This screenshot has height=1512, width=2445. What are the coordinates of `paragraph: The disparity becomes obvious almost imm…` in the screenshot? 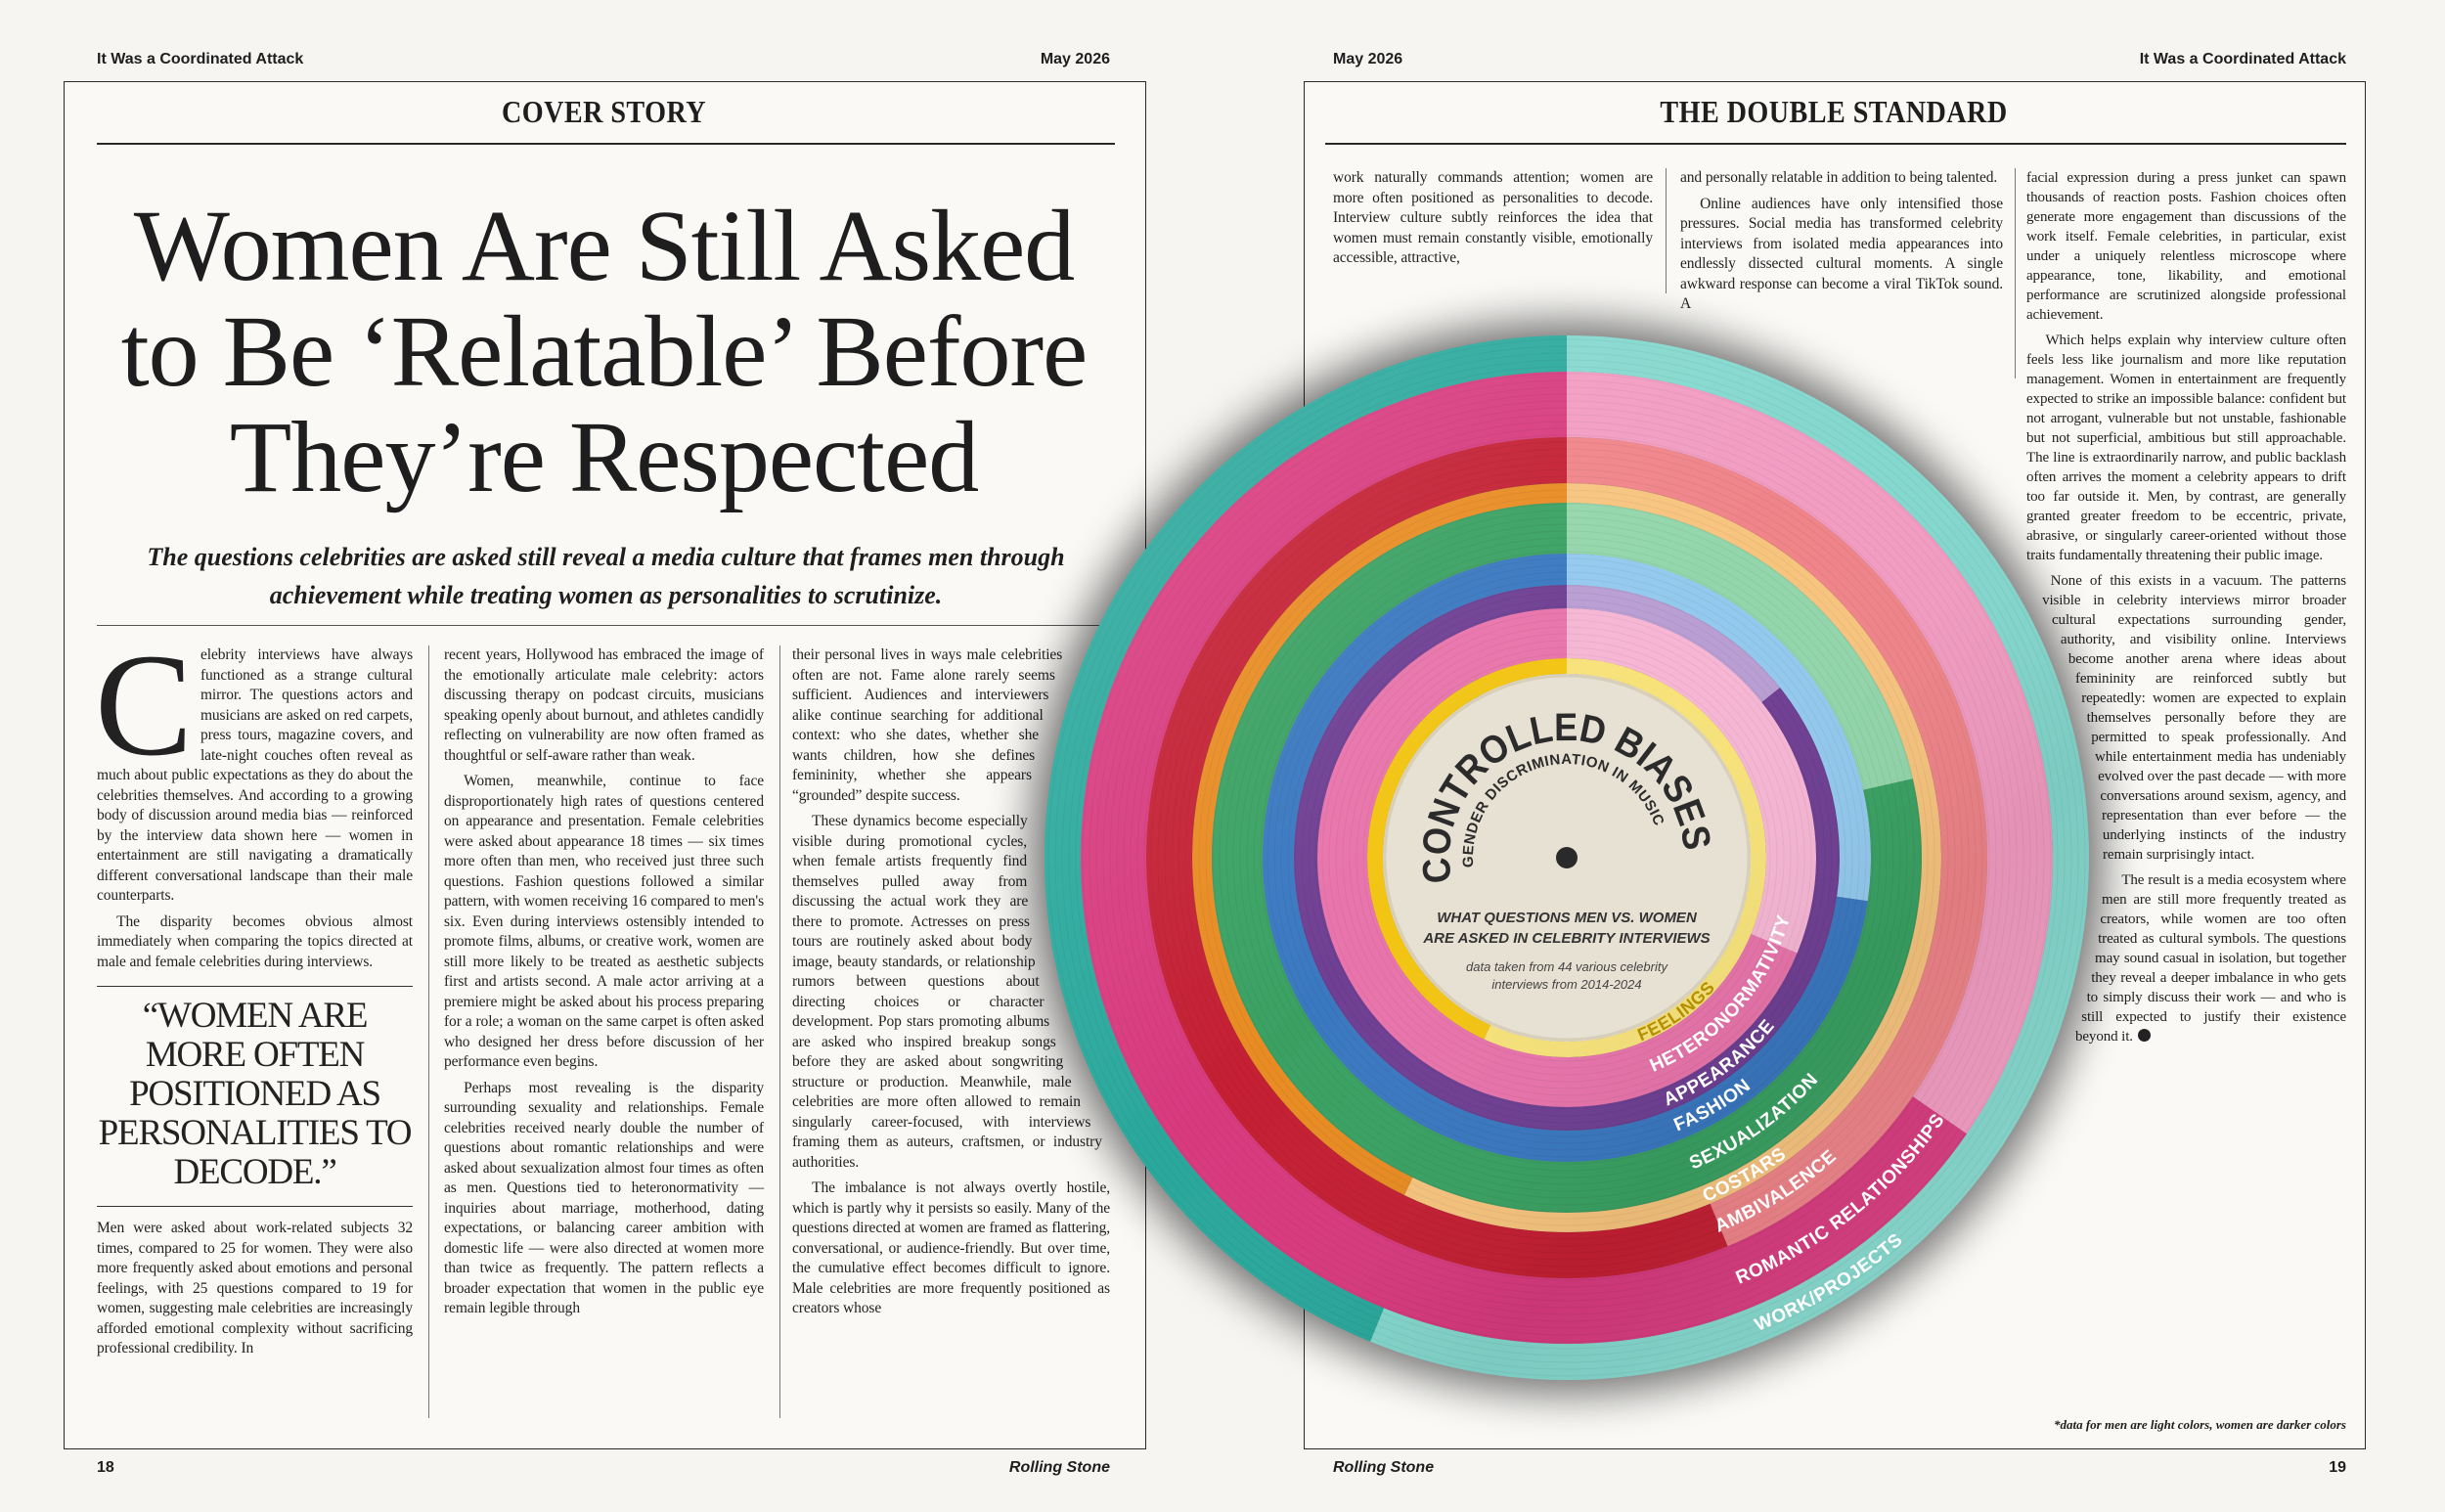 It's located at (255, 941).